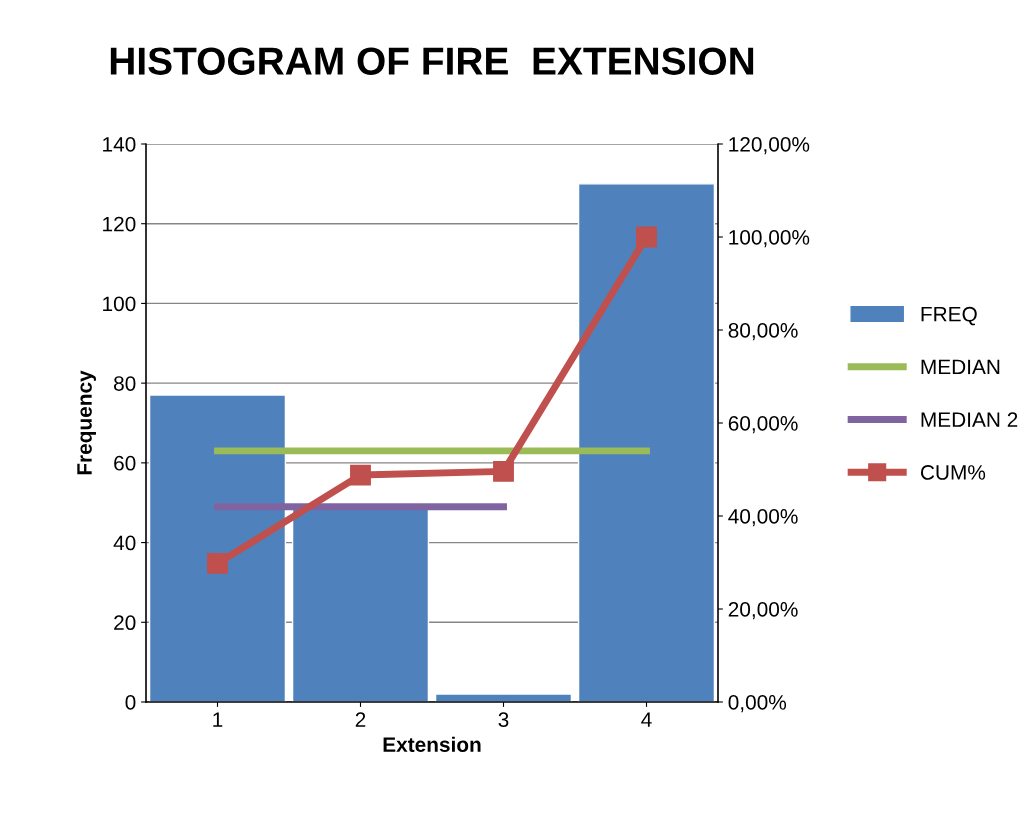 The image size is (1025, 837). What do you see at coordinates (124, 543) in the screenshot?
I see `y-tick-label: 40` at bounding box center [124, 543].